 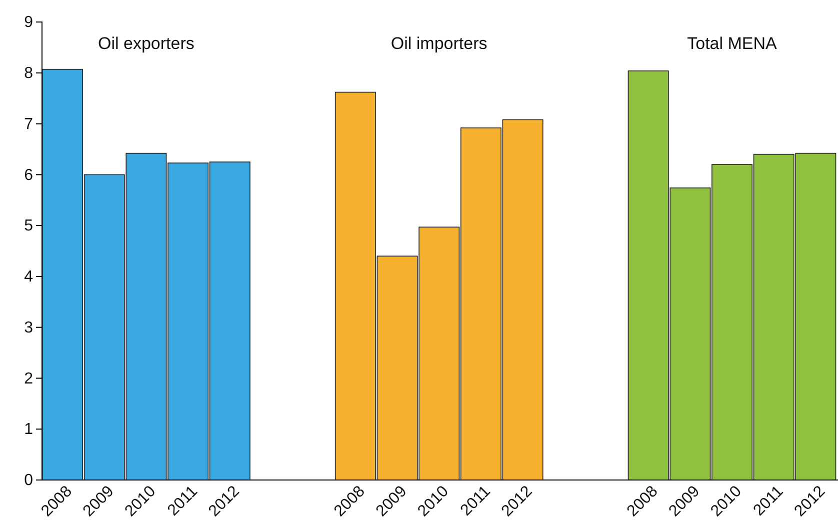 I want to click on y-tick-label: 4, so click(x=29, y=277).